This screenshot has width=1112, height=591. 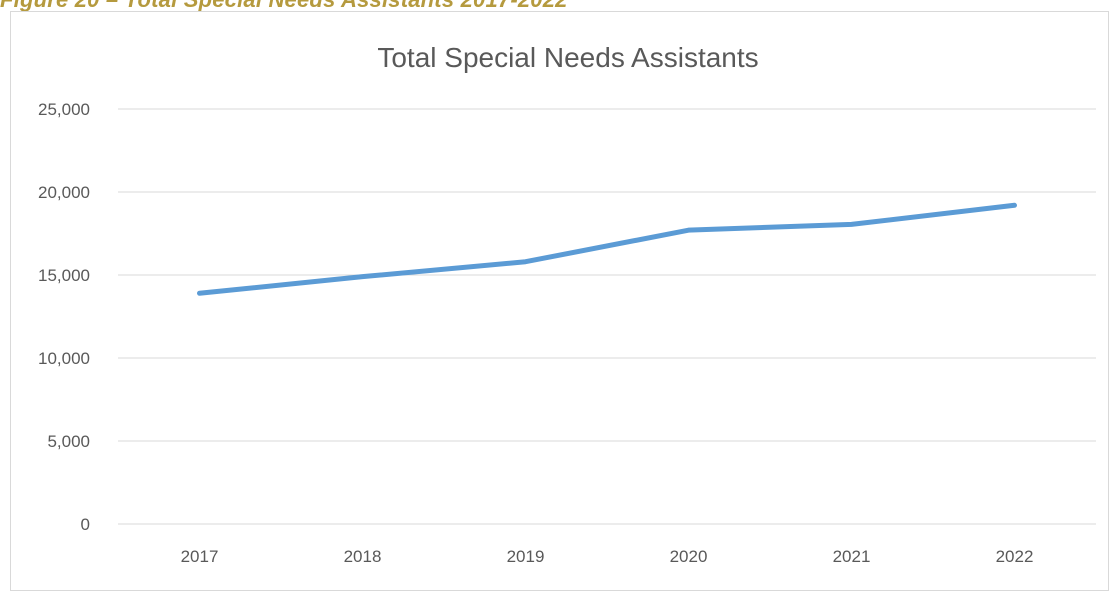 I want to click on x-tick-label: 2020, so click(x=689, y=556).